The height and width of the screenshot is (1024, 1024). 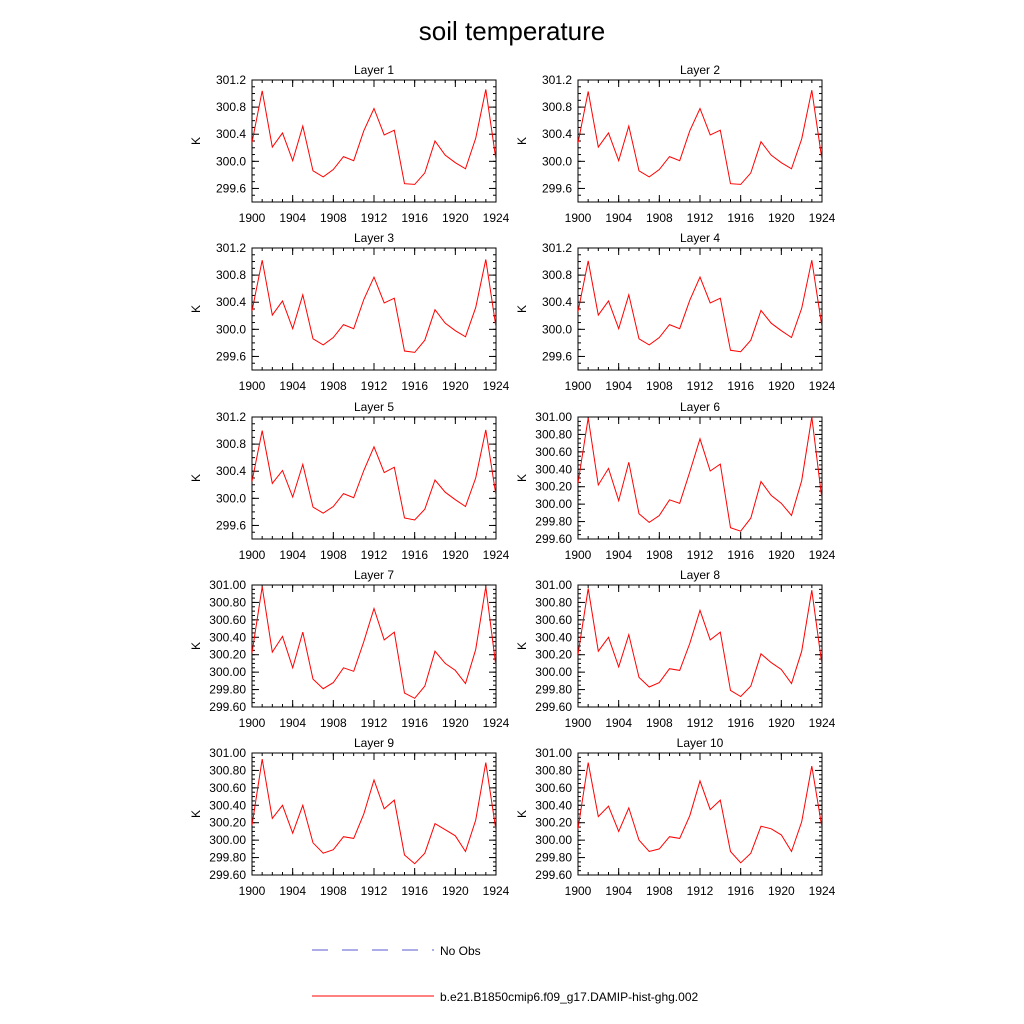 I want to click on panel-title: Layer 3, so click(x=374, y=238).